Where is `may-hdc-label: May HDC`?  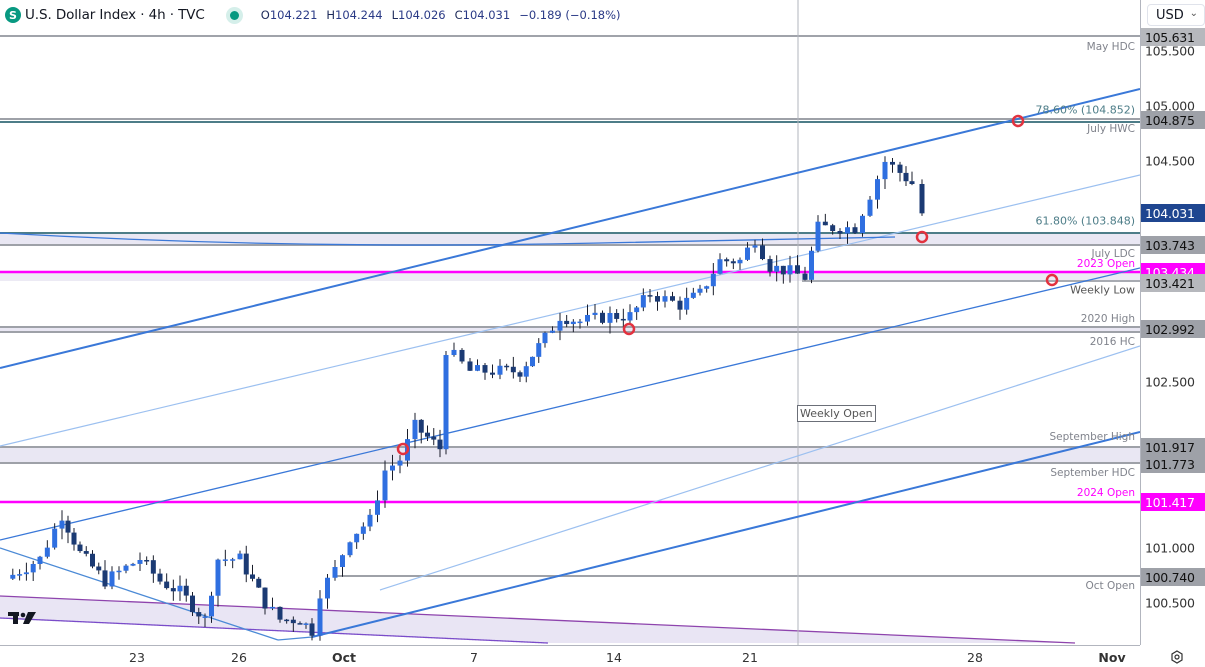
may-hdc-label: May HDC is located at coordinates (1110, 47).